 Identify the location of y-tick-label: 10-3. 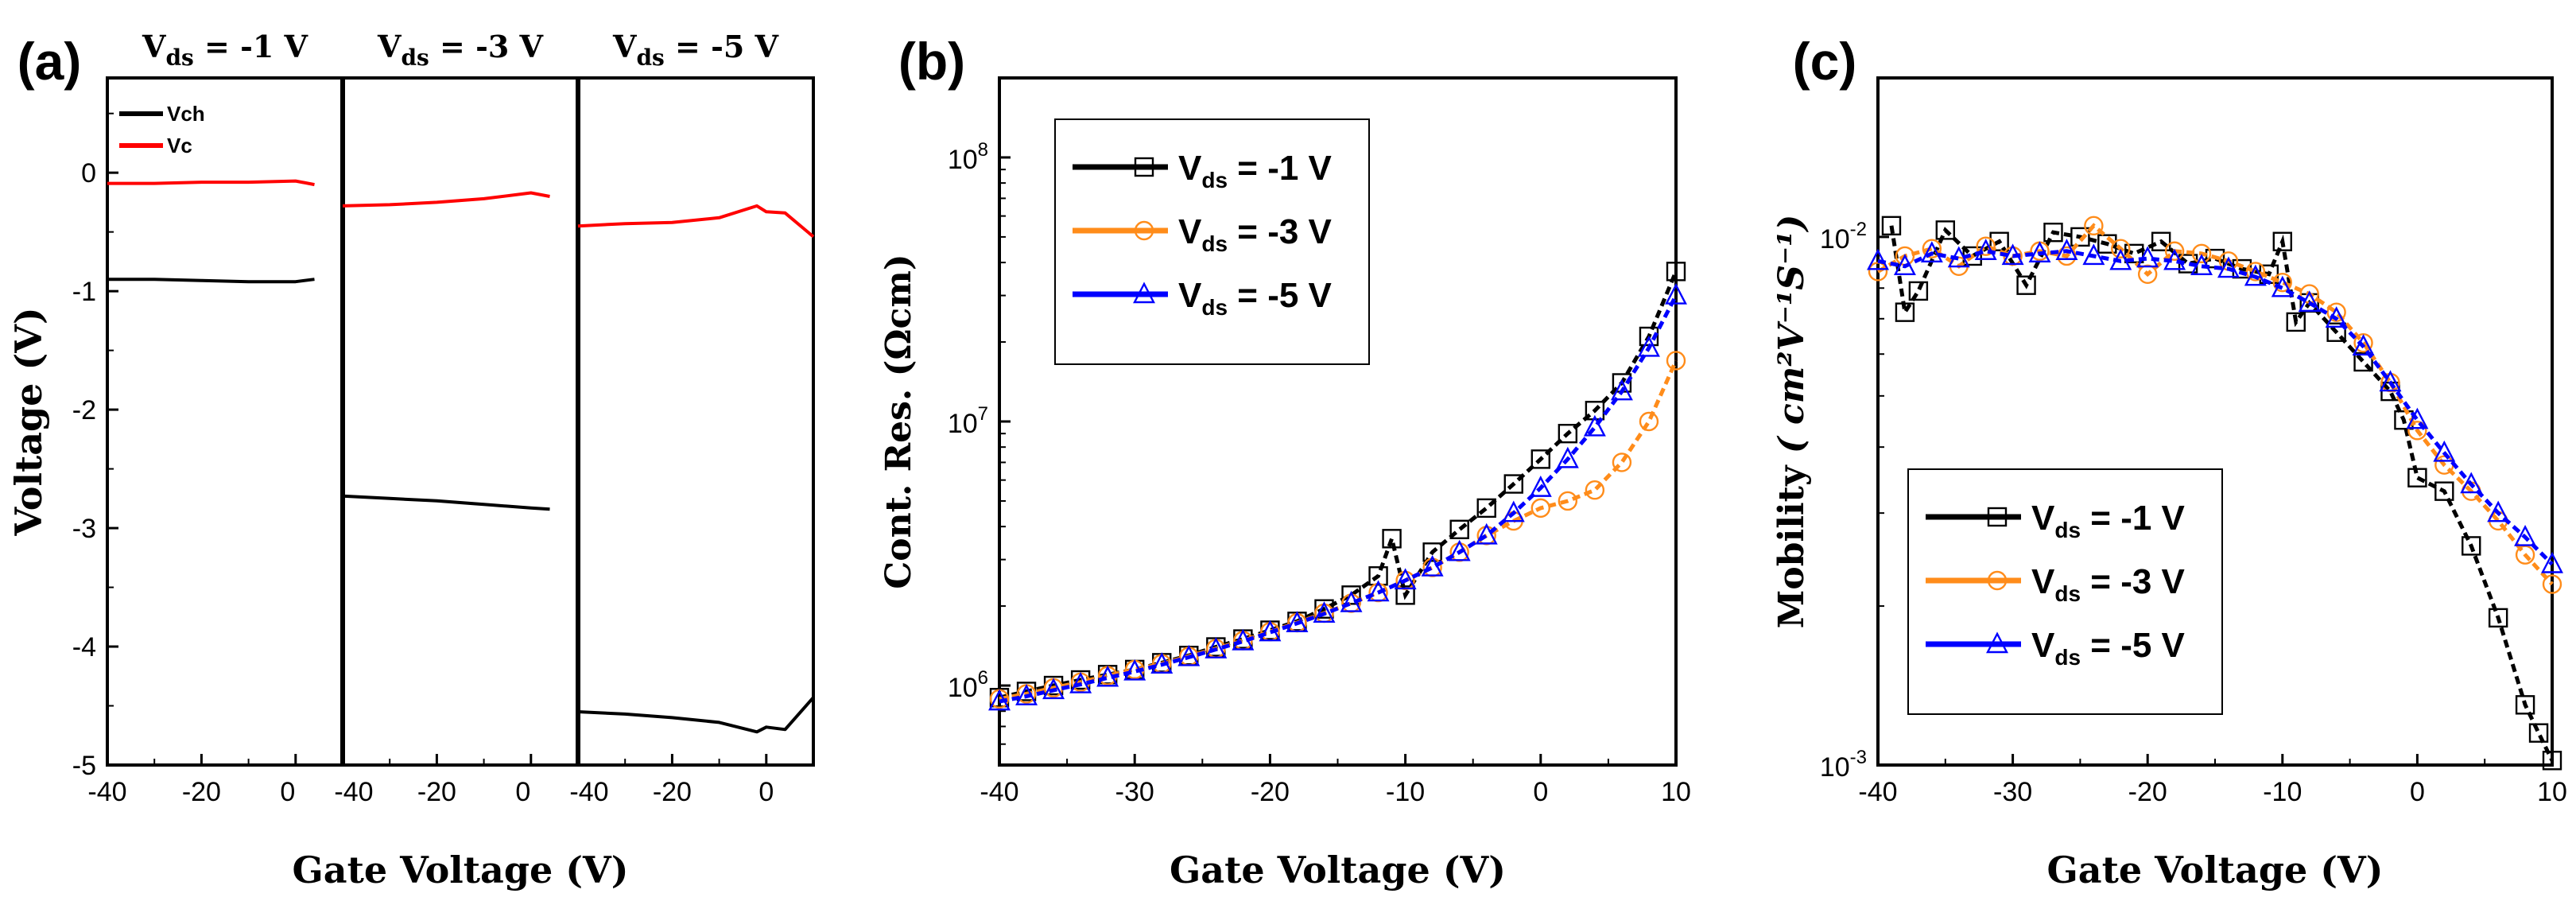
(1843, 765).